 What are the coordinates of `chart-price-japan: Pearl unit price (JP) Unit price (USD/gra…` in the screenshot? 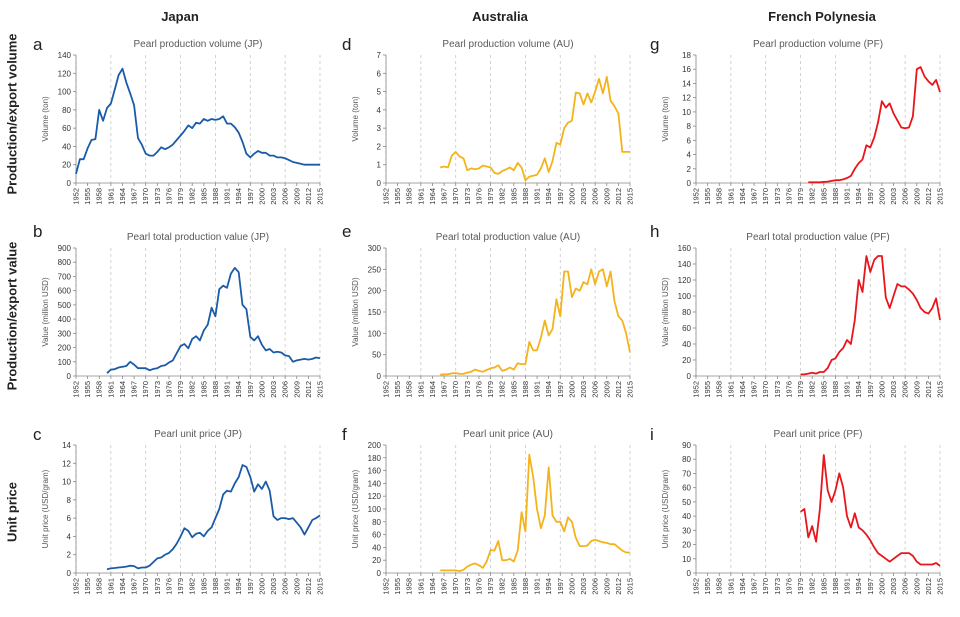 It's located at (183, 512).